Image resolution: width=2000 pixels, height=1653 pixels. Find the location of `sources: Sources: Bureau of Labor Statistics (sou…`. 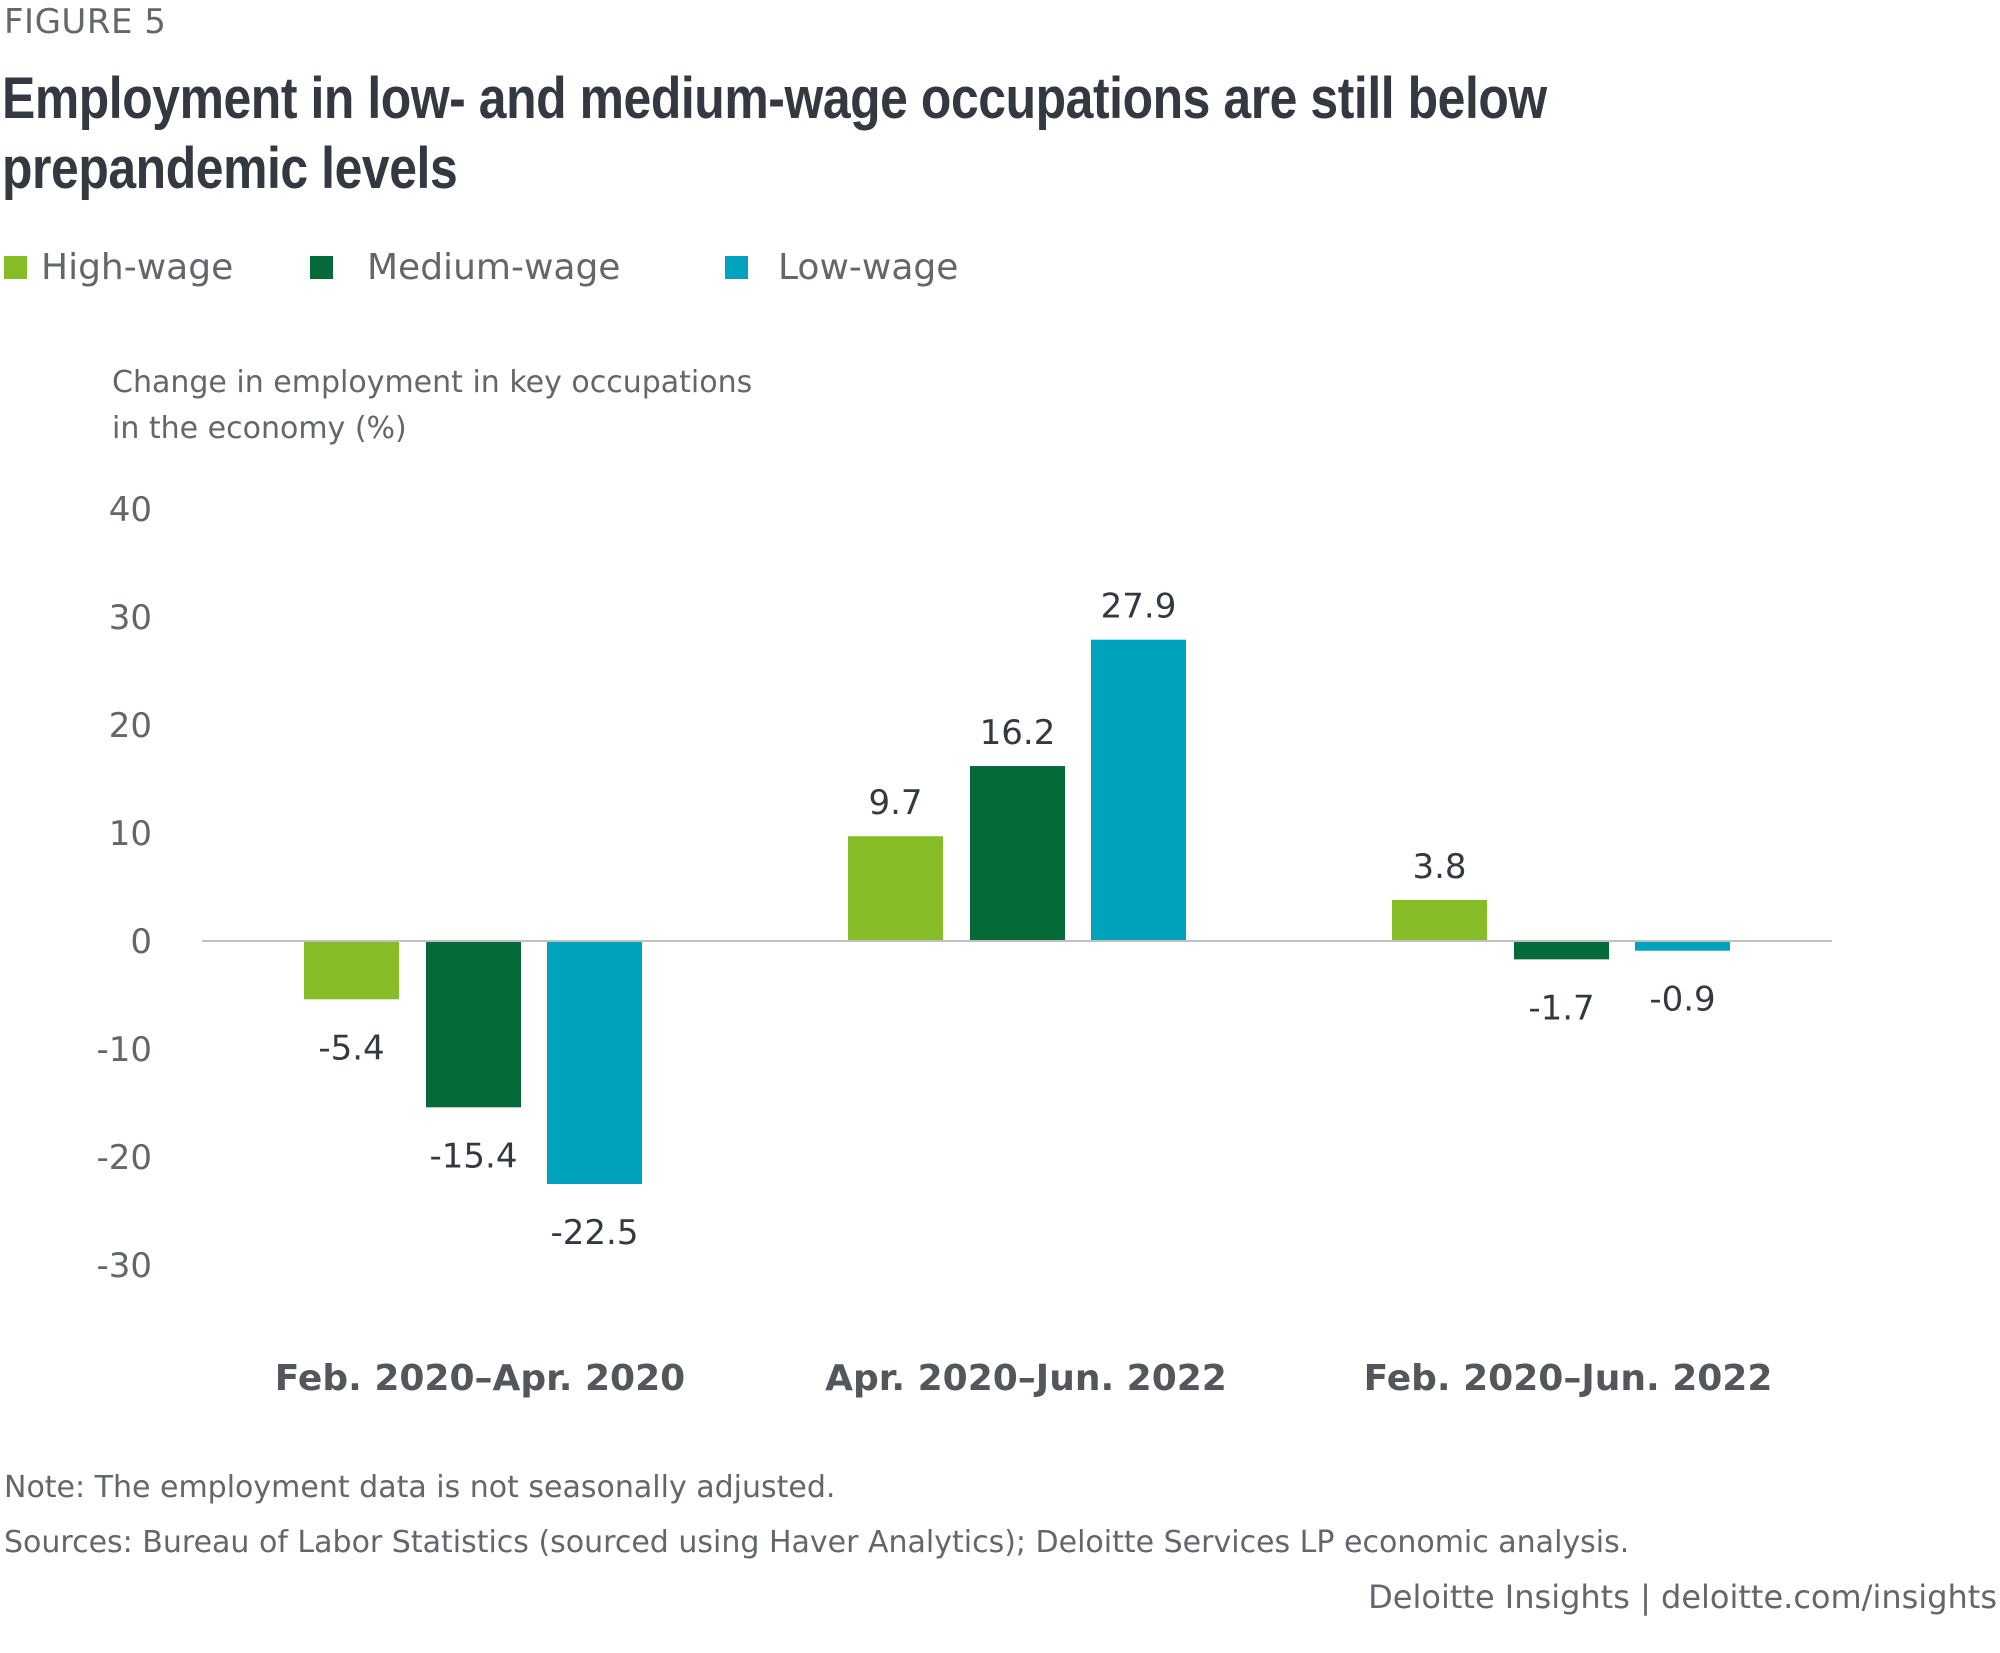

sources: Sources: Bureau of Labor Statistics (sou… is located at coordinates (817, 1542).